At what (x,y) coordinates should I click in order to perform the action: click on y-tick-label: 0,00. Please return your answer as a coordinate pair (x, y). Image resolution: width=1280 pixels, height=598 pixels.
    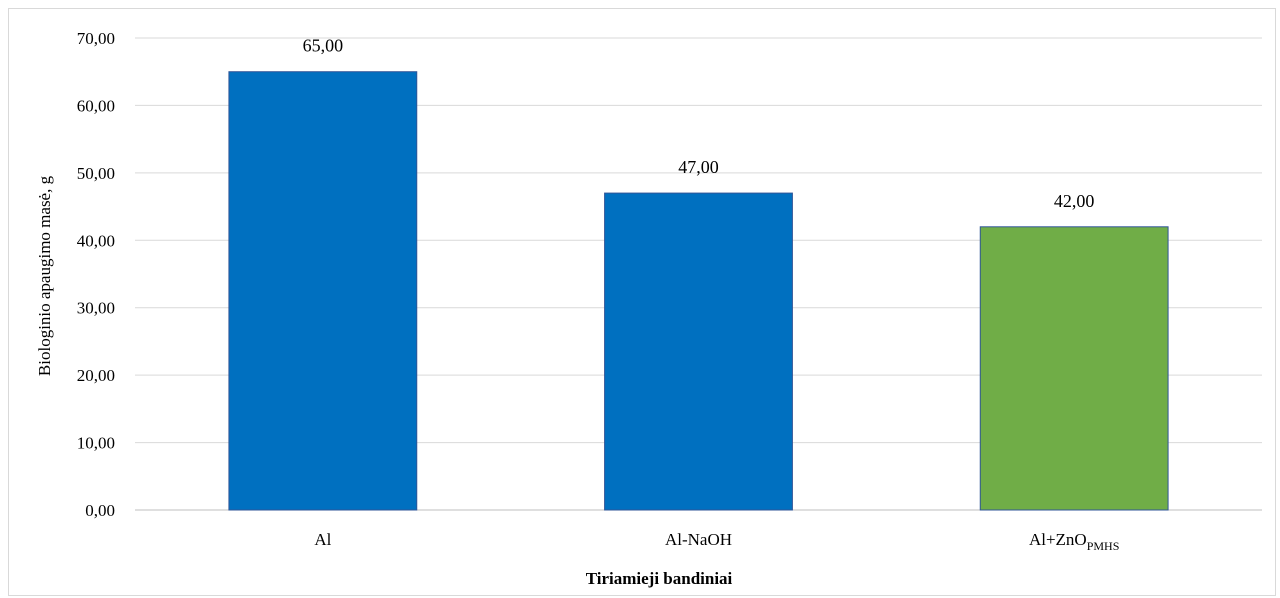
    Looking at the image, I should click on (100, 510).